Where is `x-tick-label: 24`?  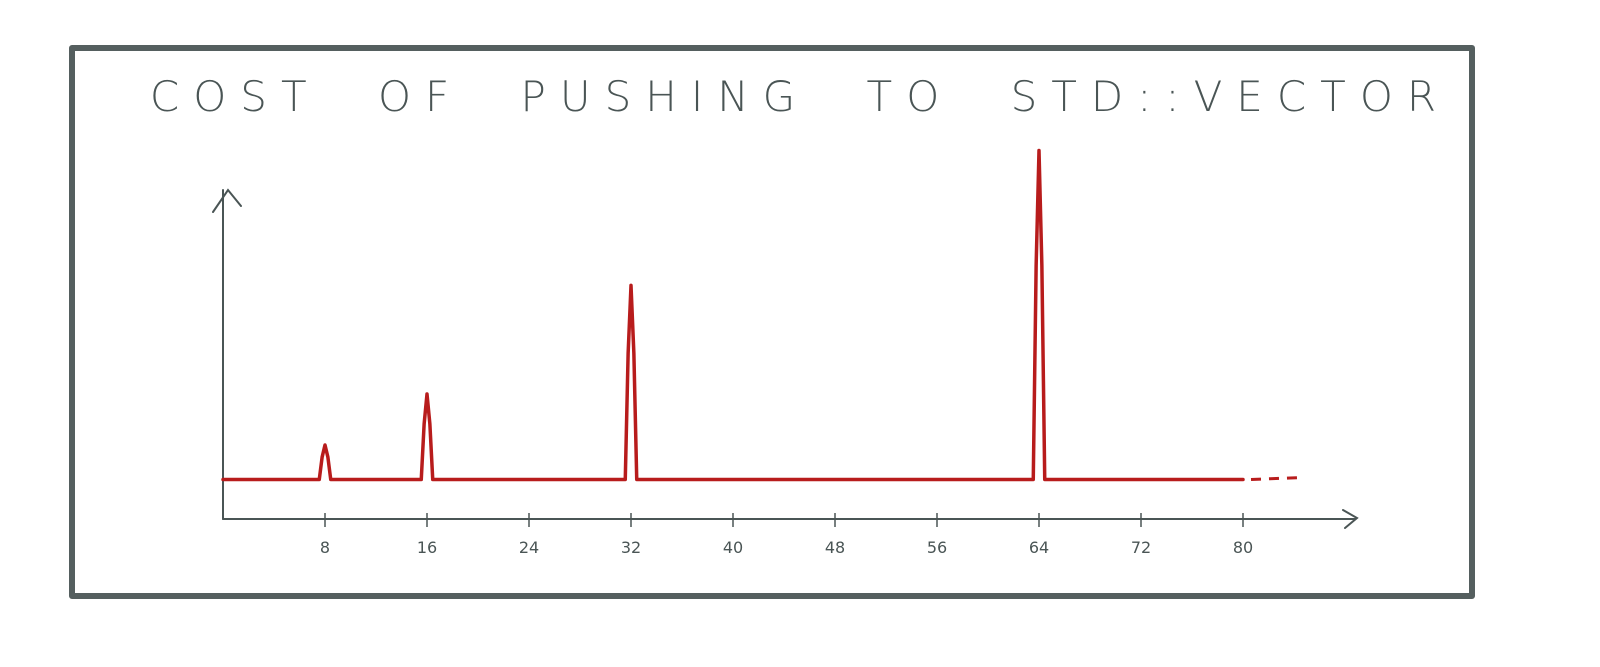 x-tick-label: 24 is located at coordinates (529, 547).